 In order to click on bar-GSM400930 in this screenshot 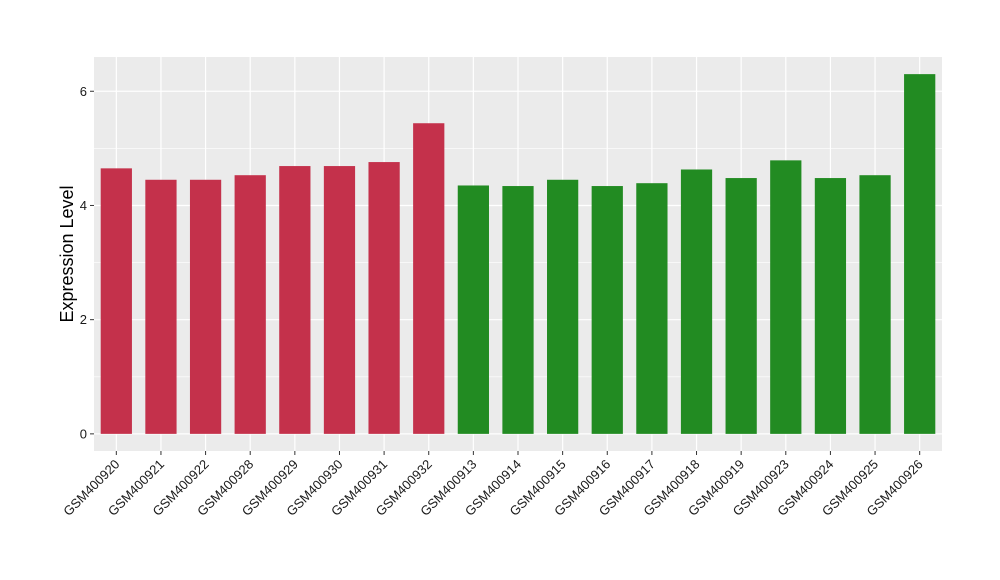, I will do `click(339, 300)`.